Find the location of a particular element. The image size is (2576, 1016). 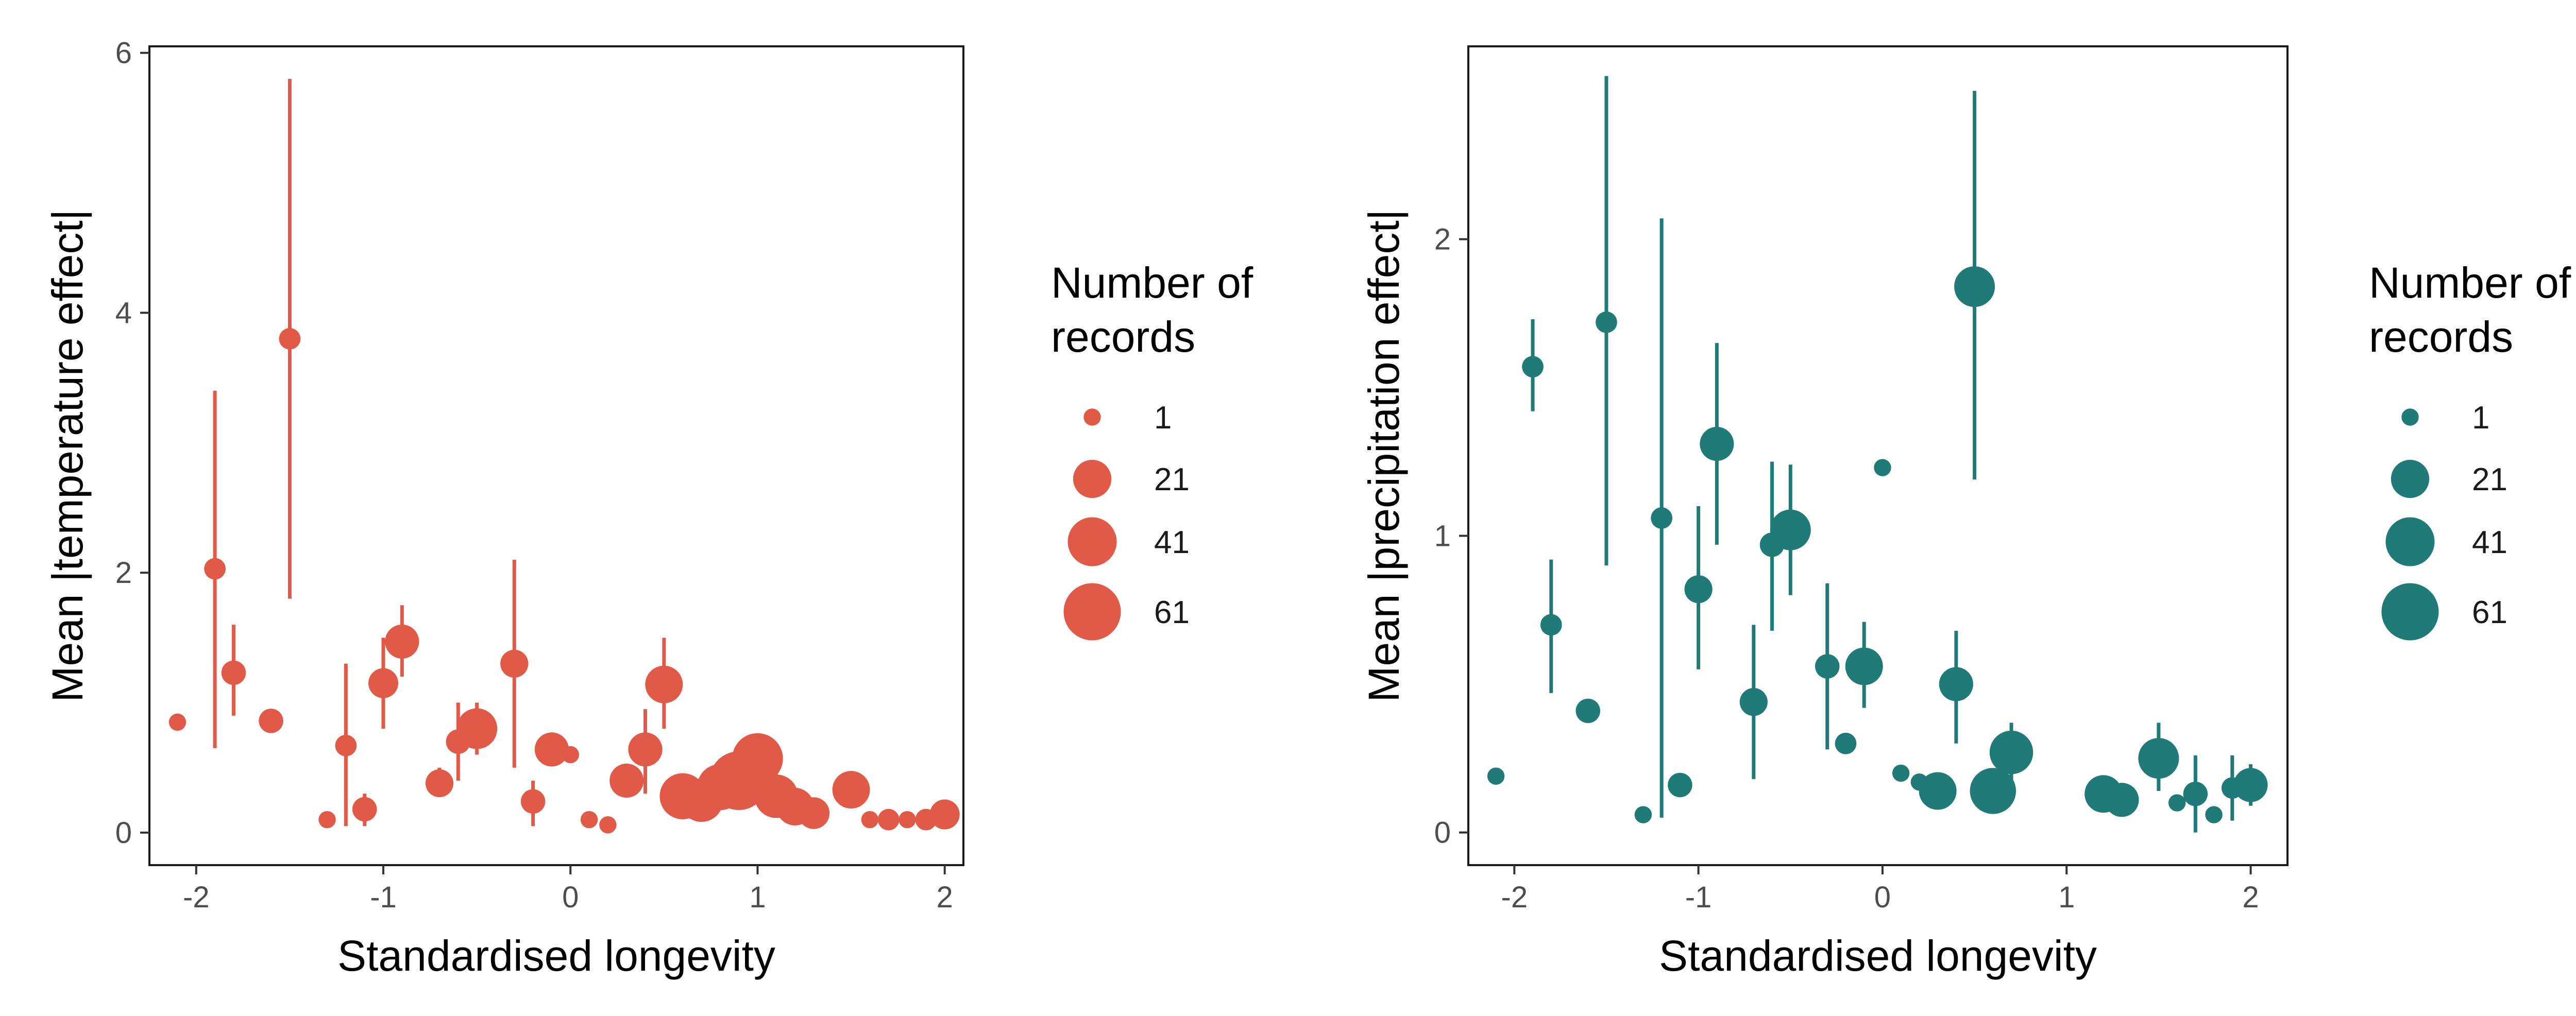

legend-title-line2-temperature: records is located at coordinates (1123, 337).